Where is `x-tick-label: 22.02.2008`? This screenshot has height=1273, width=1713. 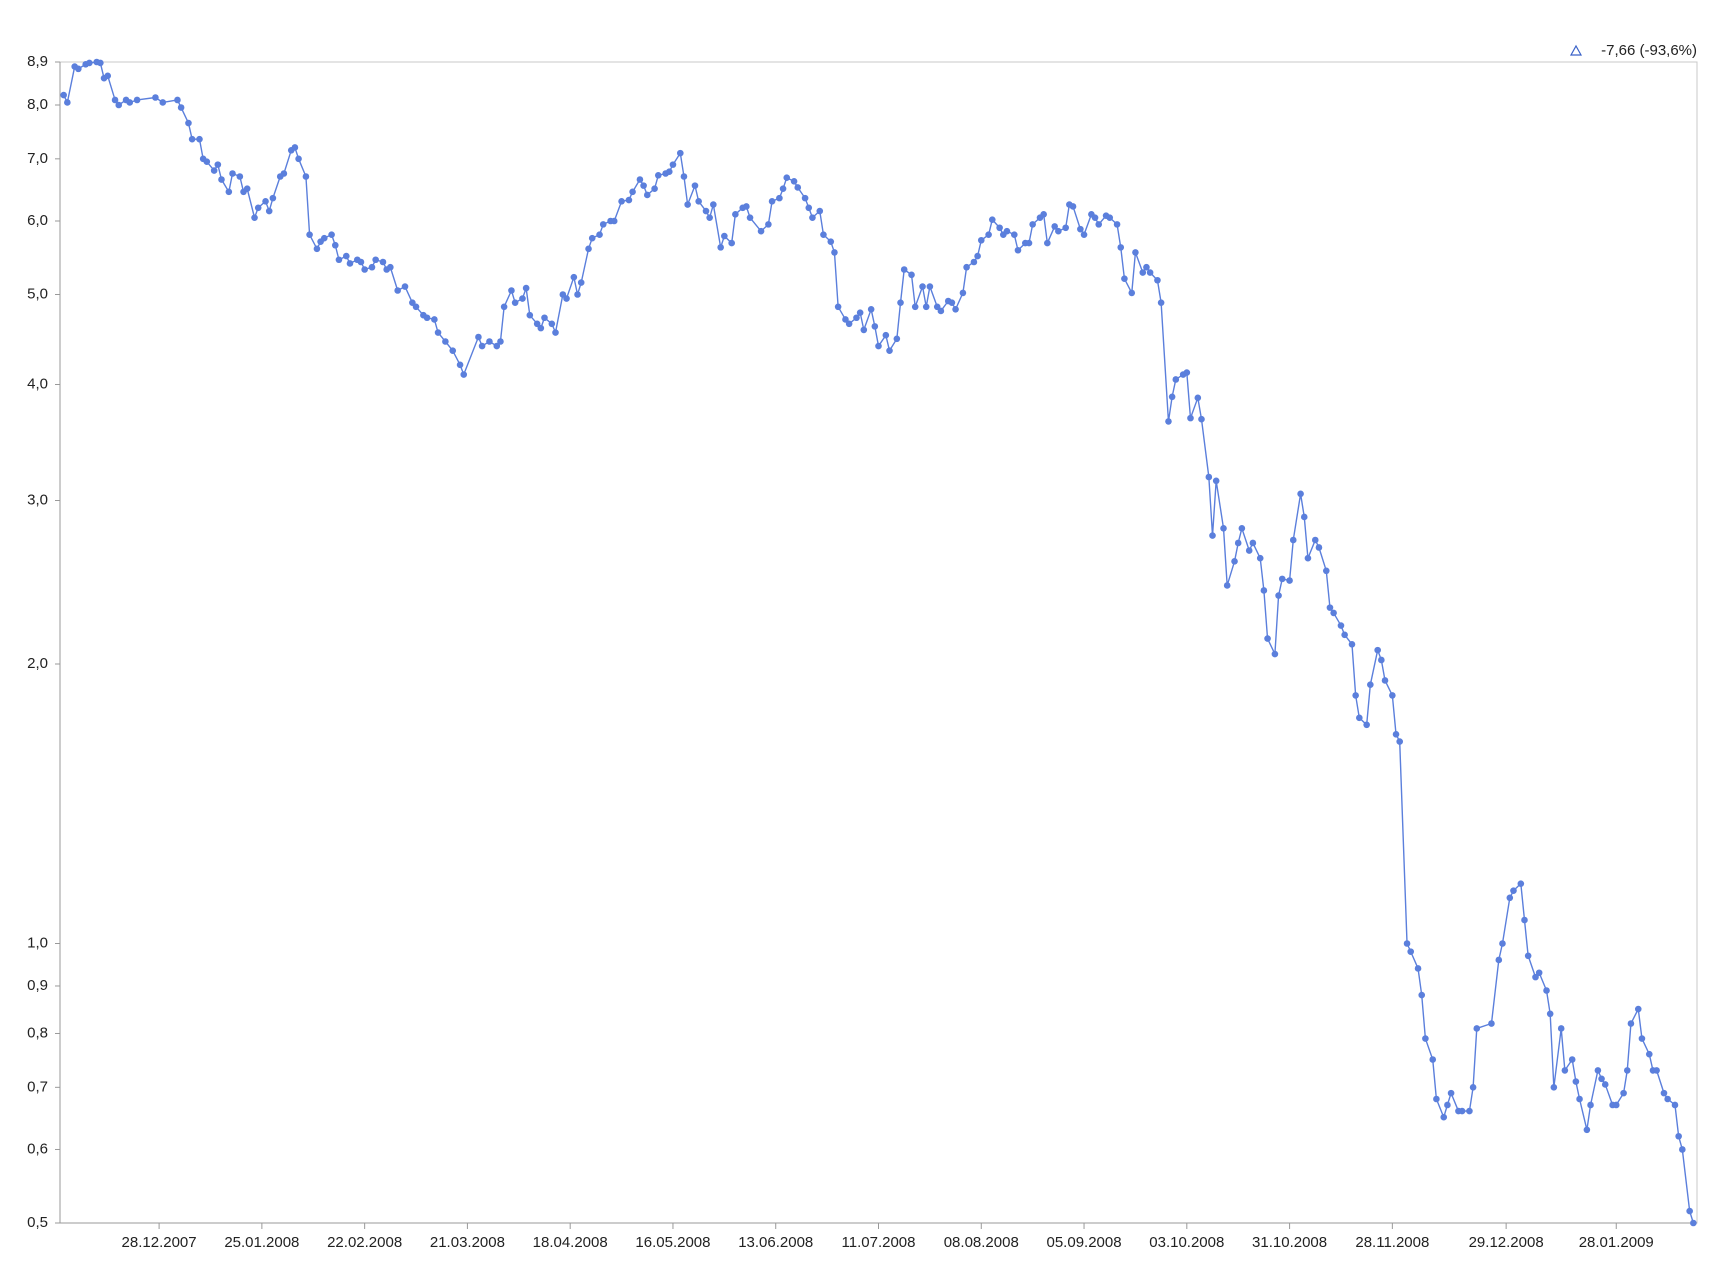 x-tick-label: 22.02.2008 is located at coordinates (364, 1242).